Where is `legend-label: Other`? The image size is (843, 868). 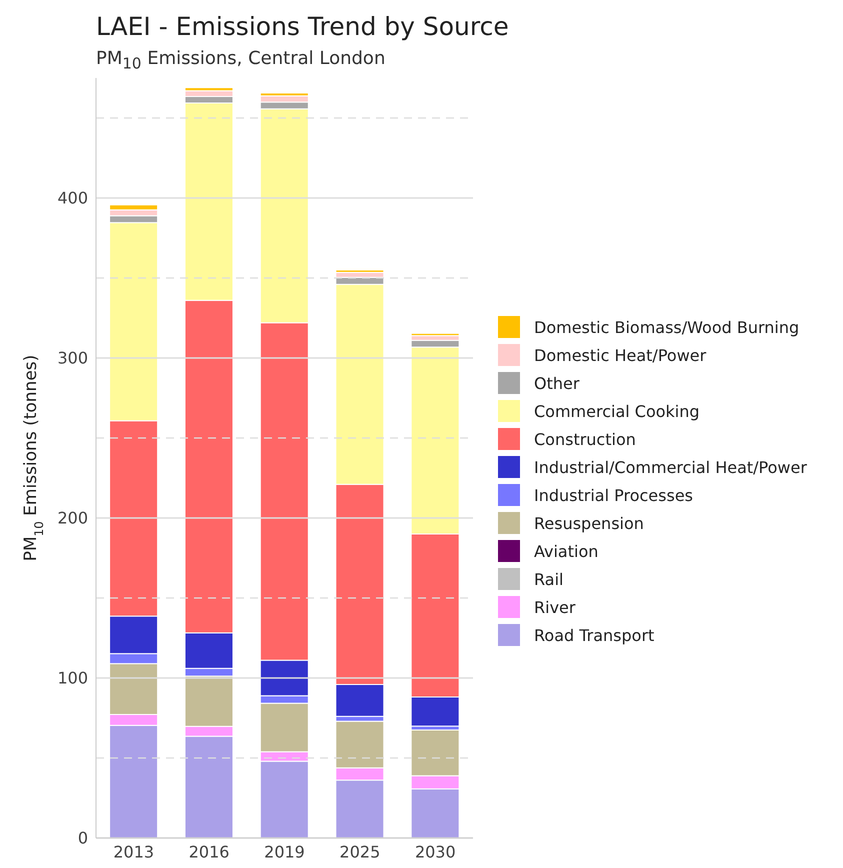 legend-label: Other is located at coordinates (557, 383).